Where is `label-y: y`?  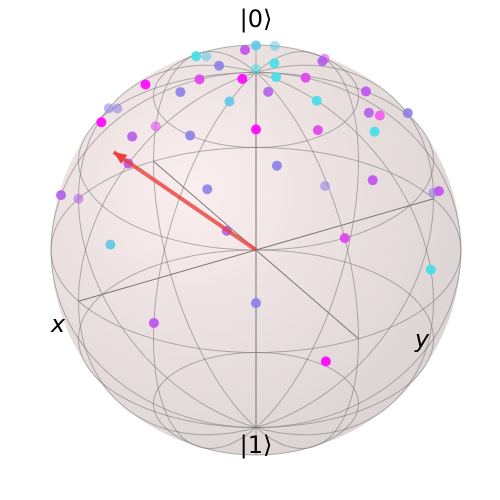 label-y: y is located at coordinates (422, 339).